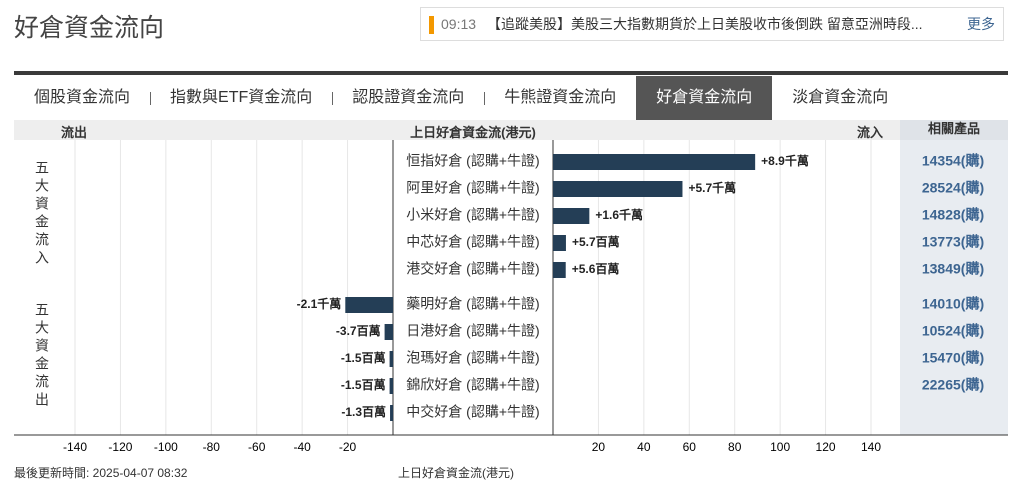 This screenshot has height=486, width=1018. What do you see at coordinates (257, 447) in the screenshot?
I see `x-tick-label: -60` at bounding box center [257, 447].